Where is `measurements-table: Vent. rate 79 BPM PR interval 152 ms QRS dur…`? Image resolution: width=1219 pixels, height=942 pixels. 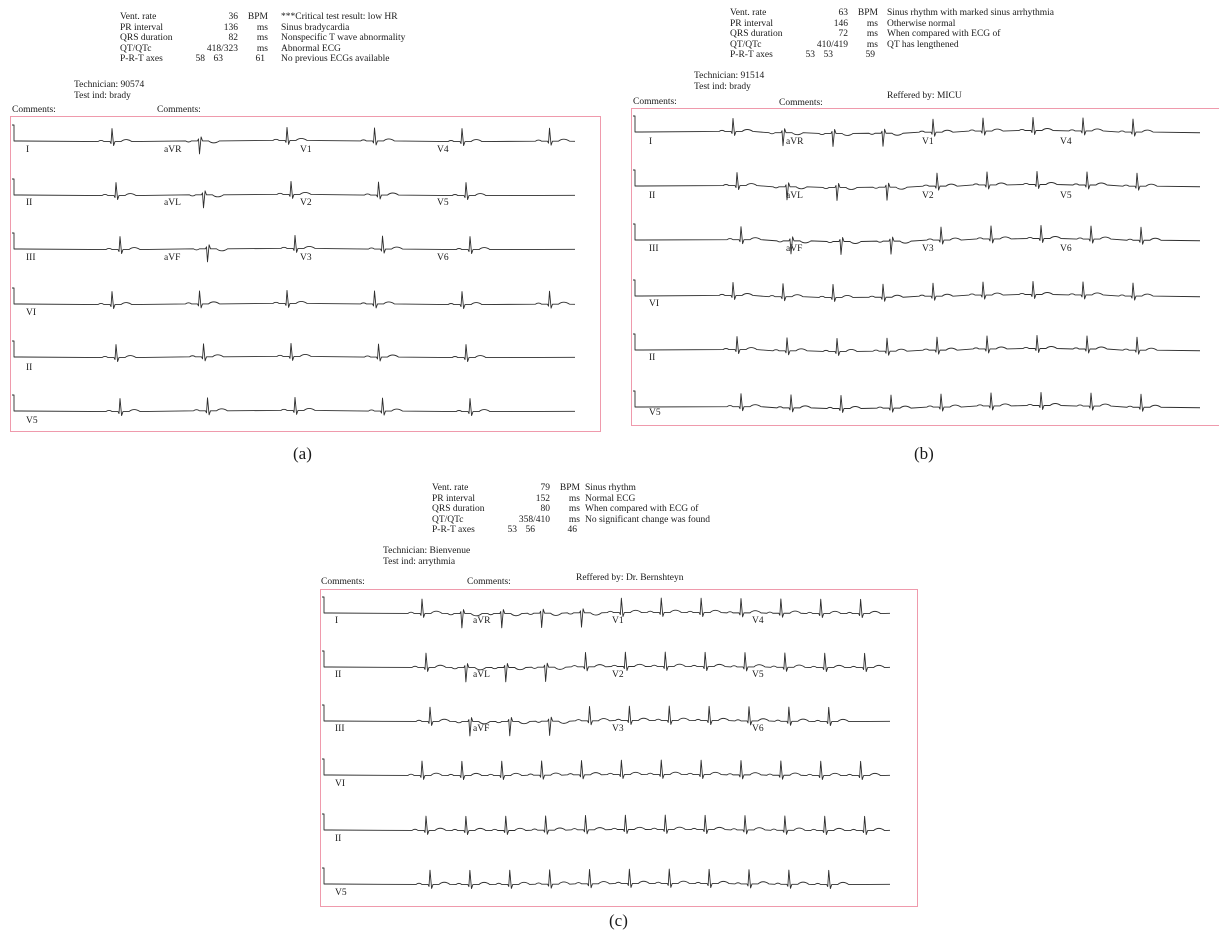 measurements-table: Vent. rate 79 BPM PR interval 152 ms QRS dur… is located at coordinates (506, 509).